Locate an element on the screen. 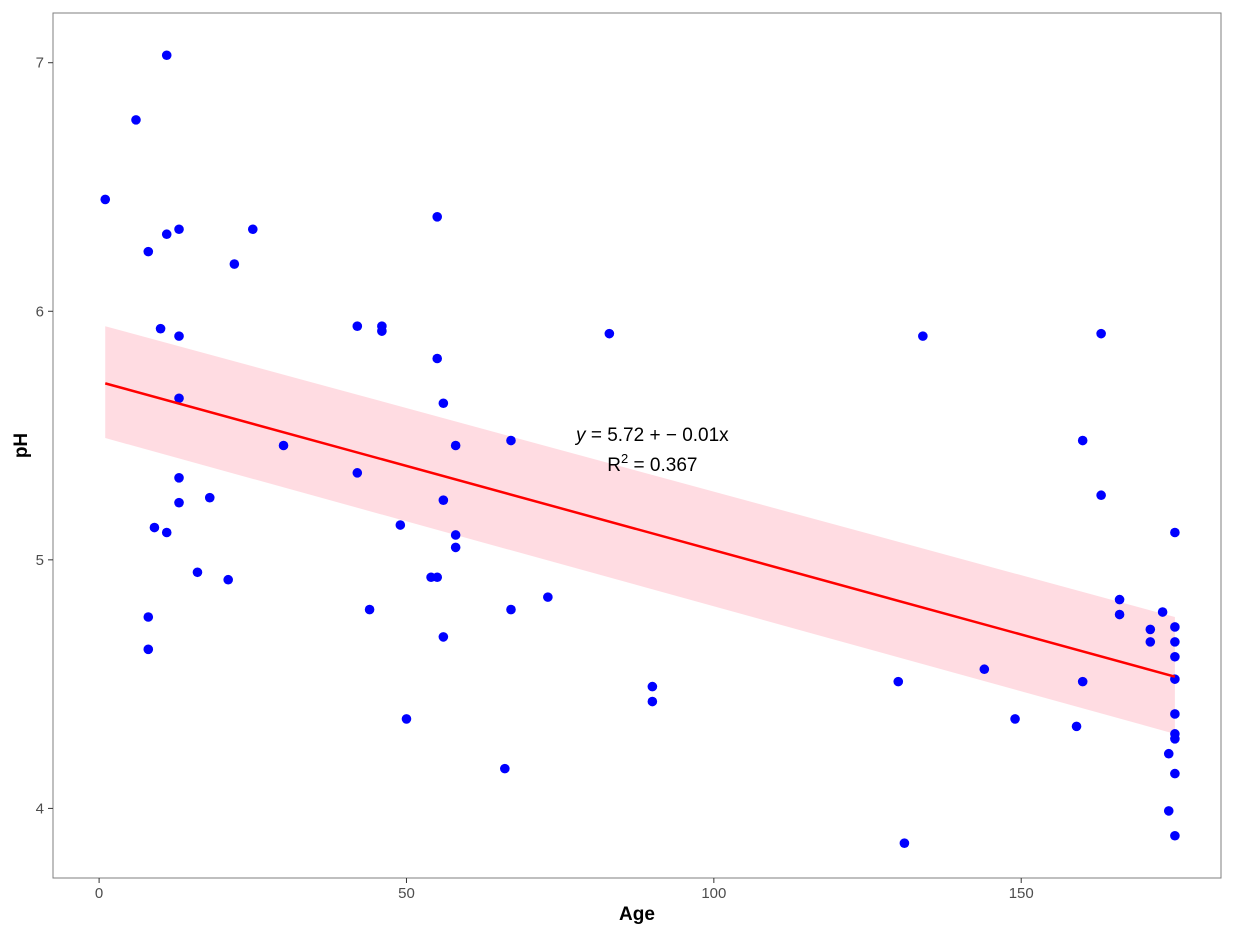 This screenshot has width=1234, height=938. r-squared-label: R2 = 0.367 is located at coordinates (652, 463).